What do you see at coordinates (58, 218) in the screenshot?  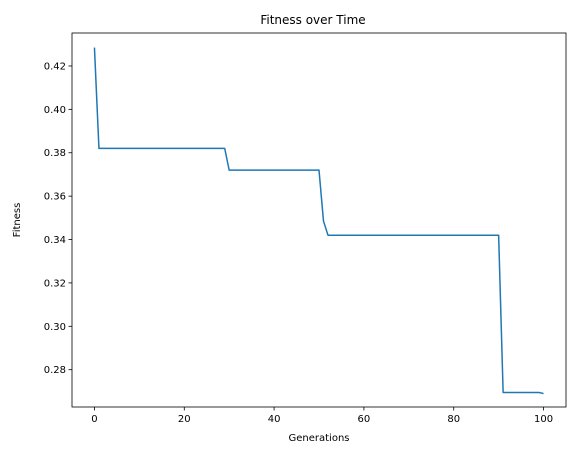 I see `y-axis: 0.28 0.30 0.32 0.34 0.36 0.38 0.40 0.42` at bounding box center [58, 218].